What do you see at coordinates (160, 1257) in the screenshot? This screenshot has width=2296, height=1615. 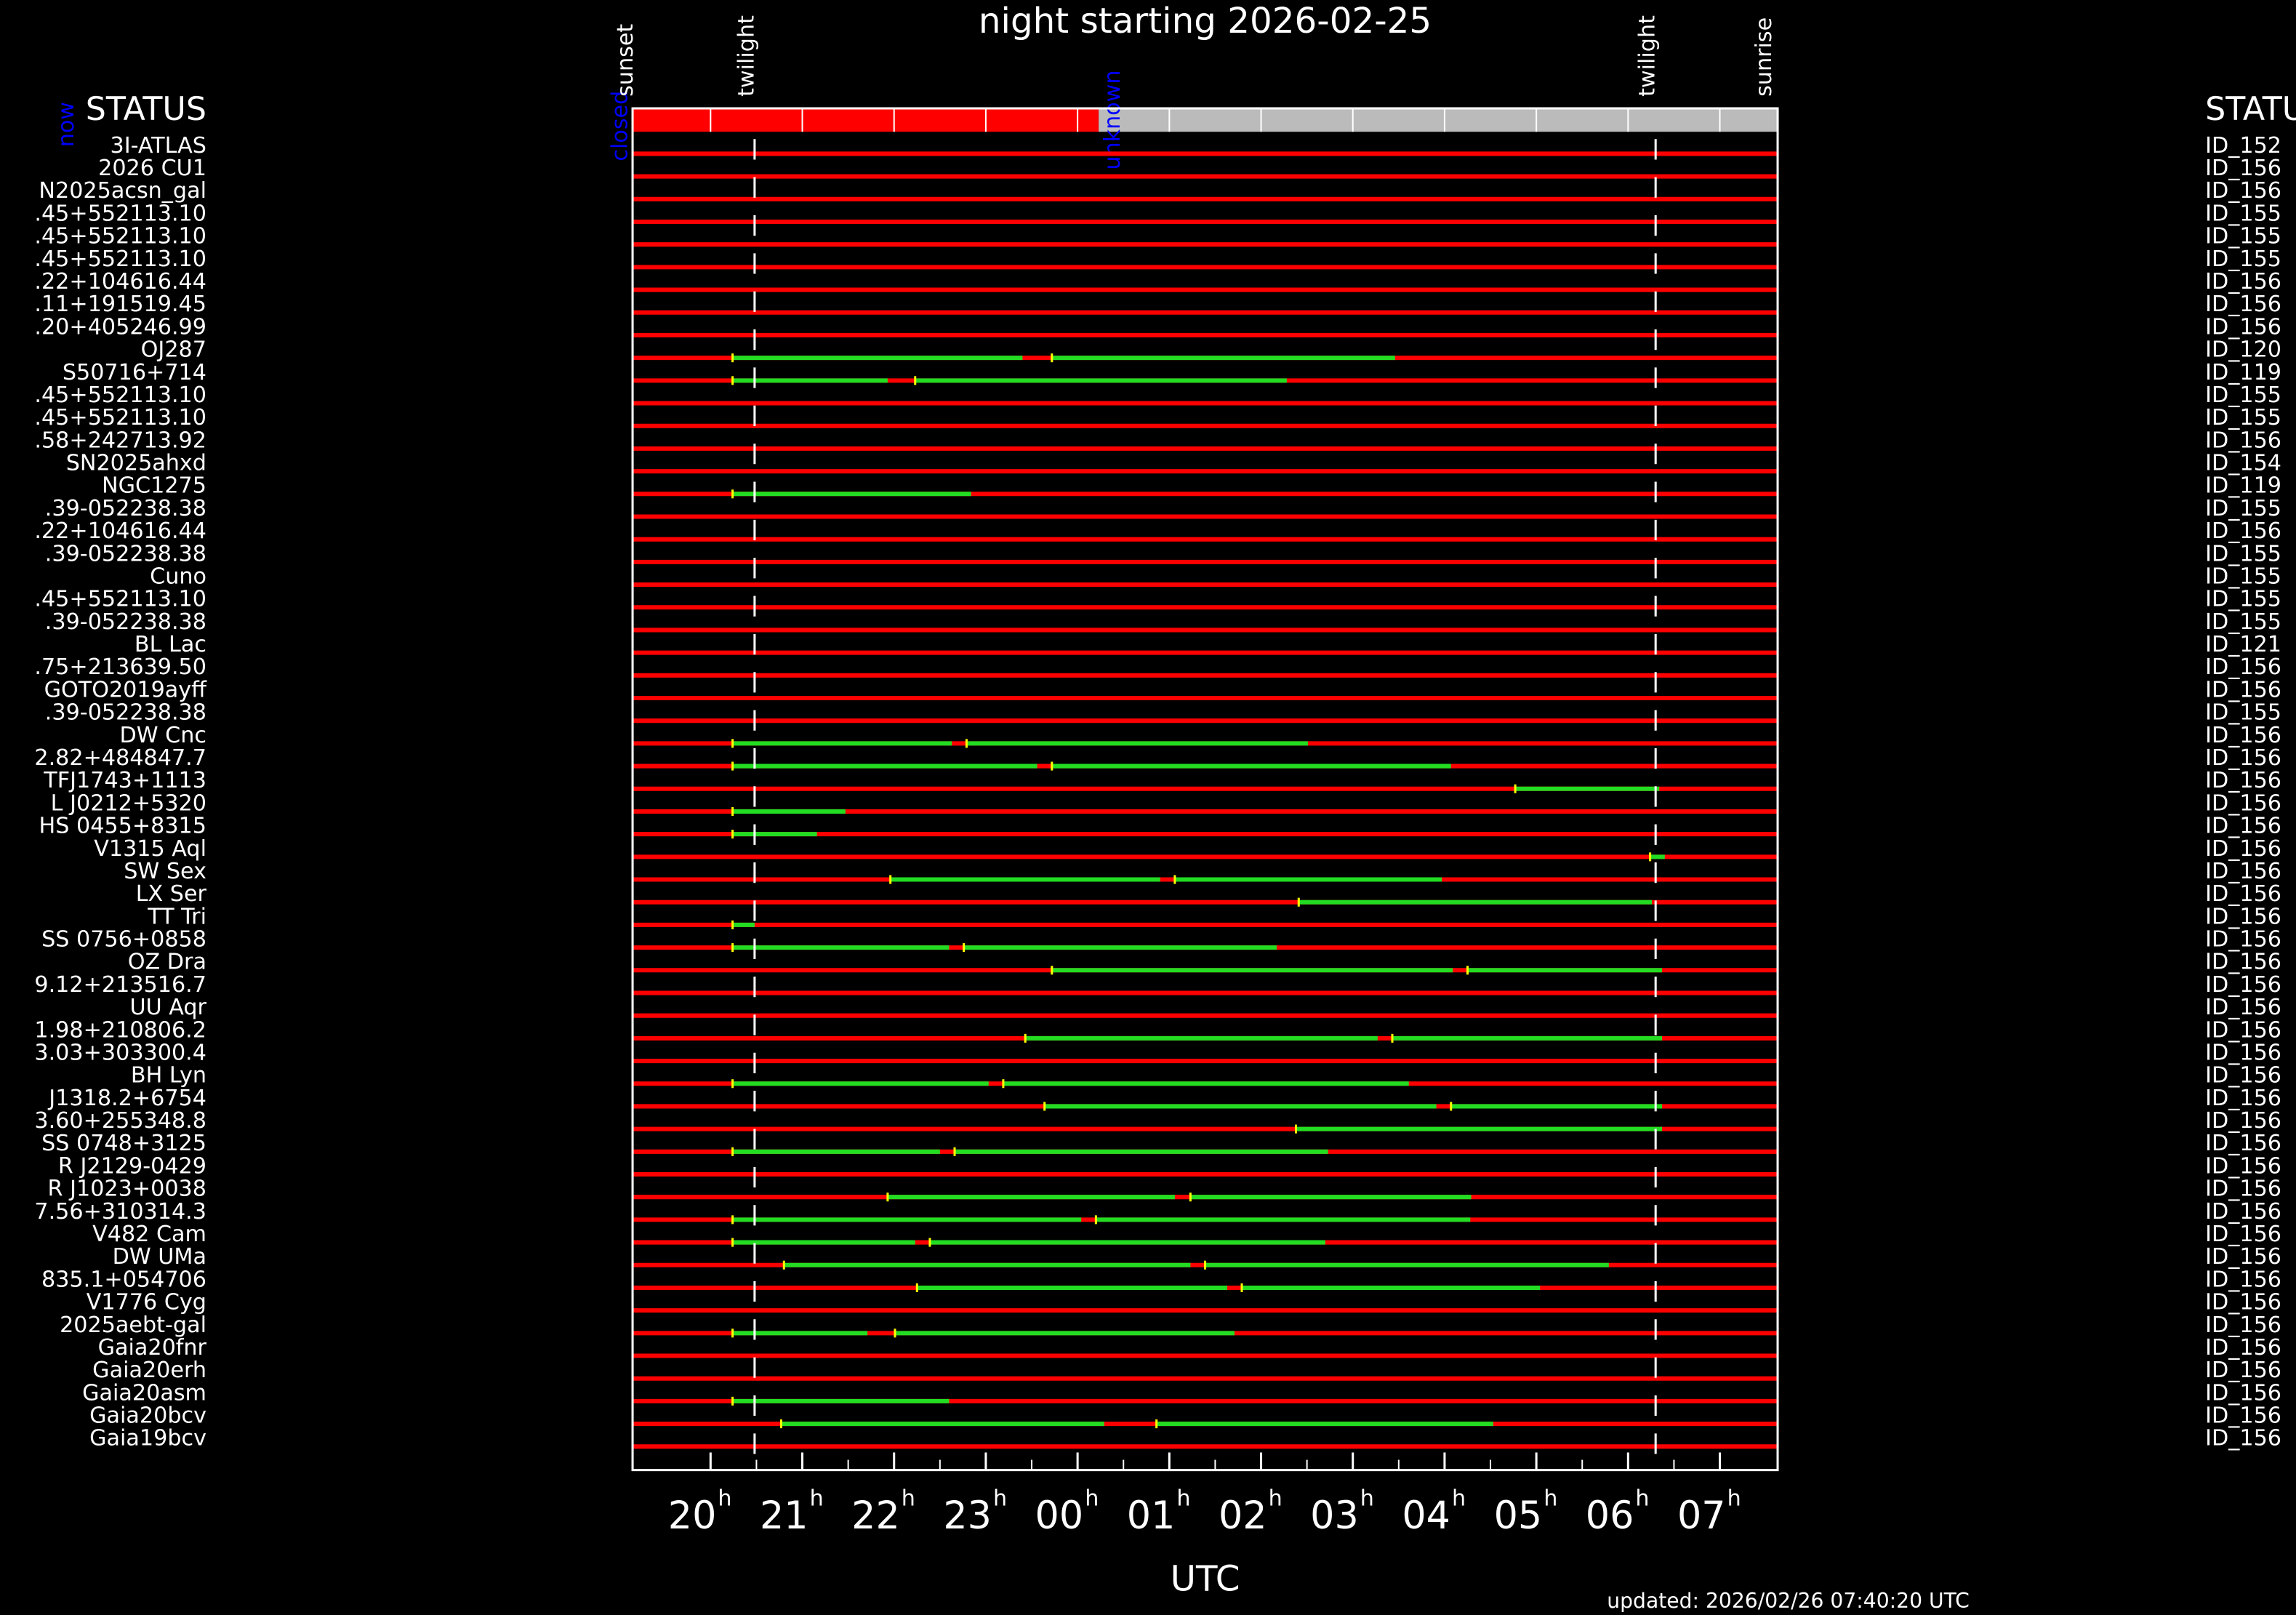 I see `row-label: DW UMa` at bounding box center [160, 1257].